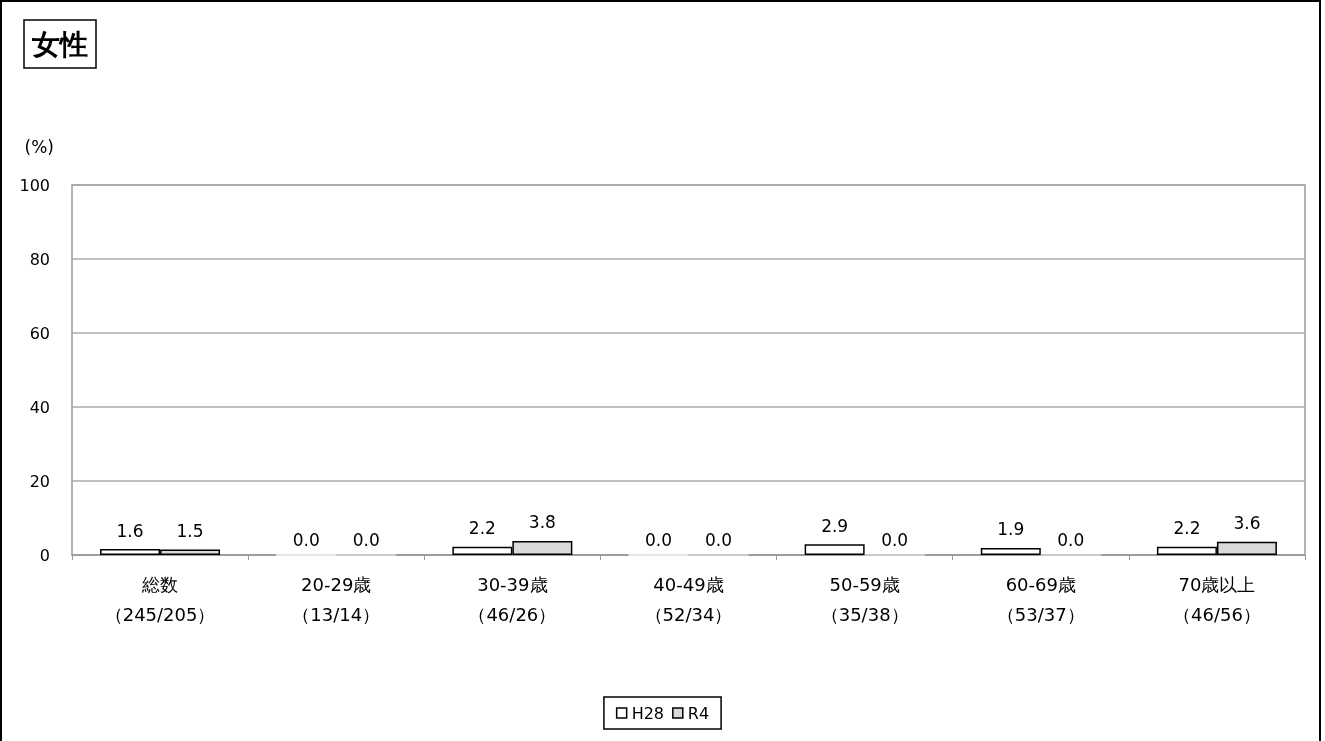 This screenshot has height=741, width=1325. I want to click on data-label: 2.9, so click(835, 525).